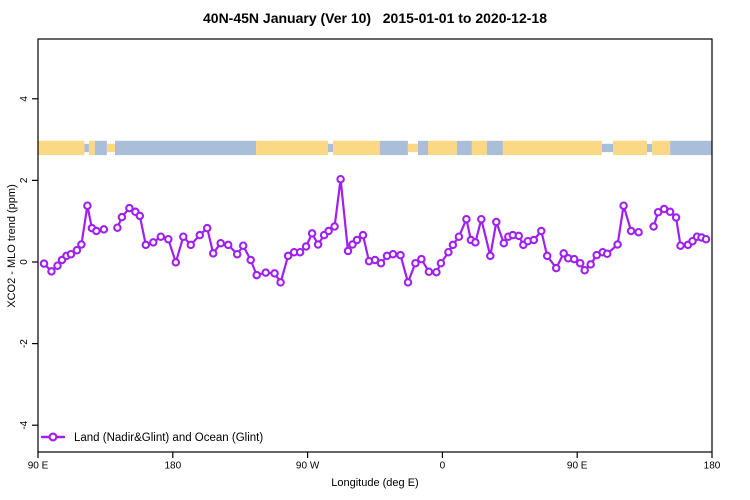 This screenshot has height=500, width=750. Describe the element at coordinates (24, 180) in the screenshot. I see `y-tick-label: 2` at that location.